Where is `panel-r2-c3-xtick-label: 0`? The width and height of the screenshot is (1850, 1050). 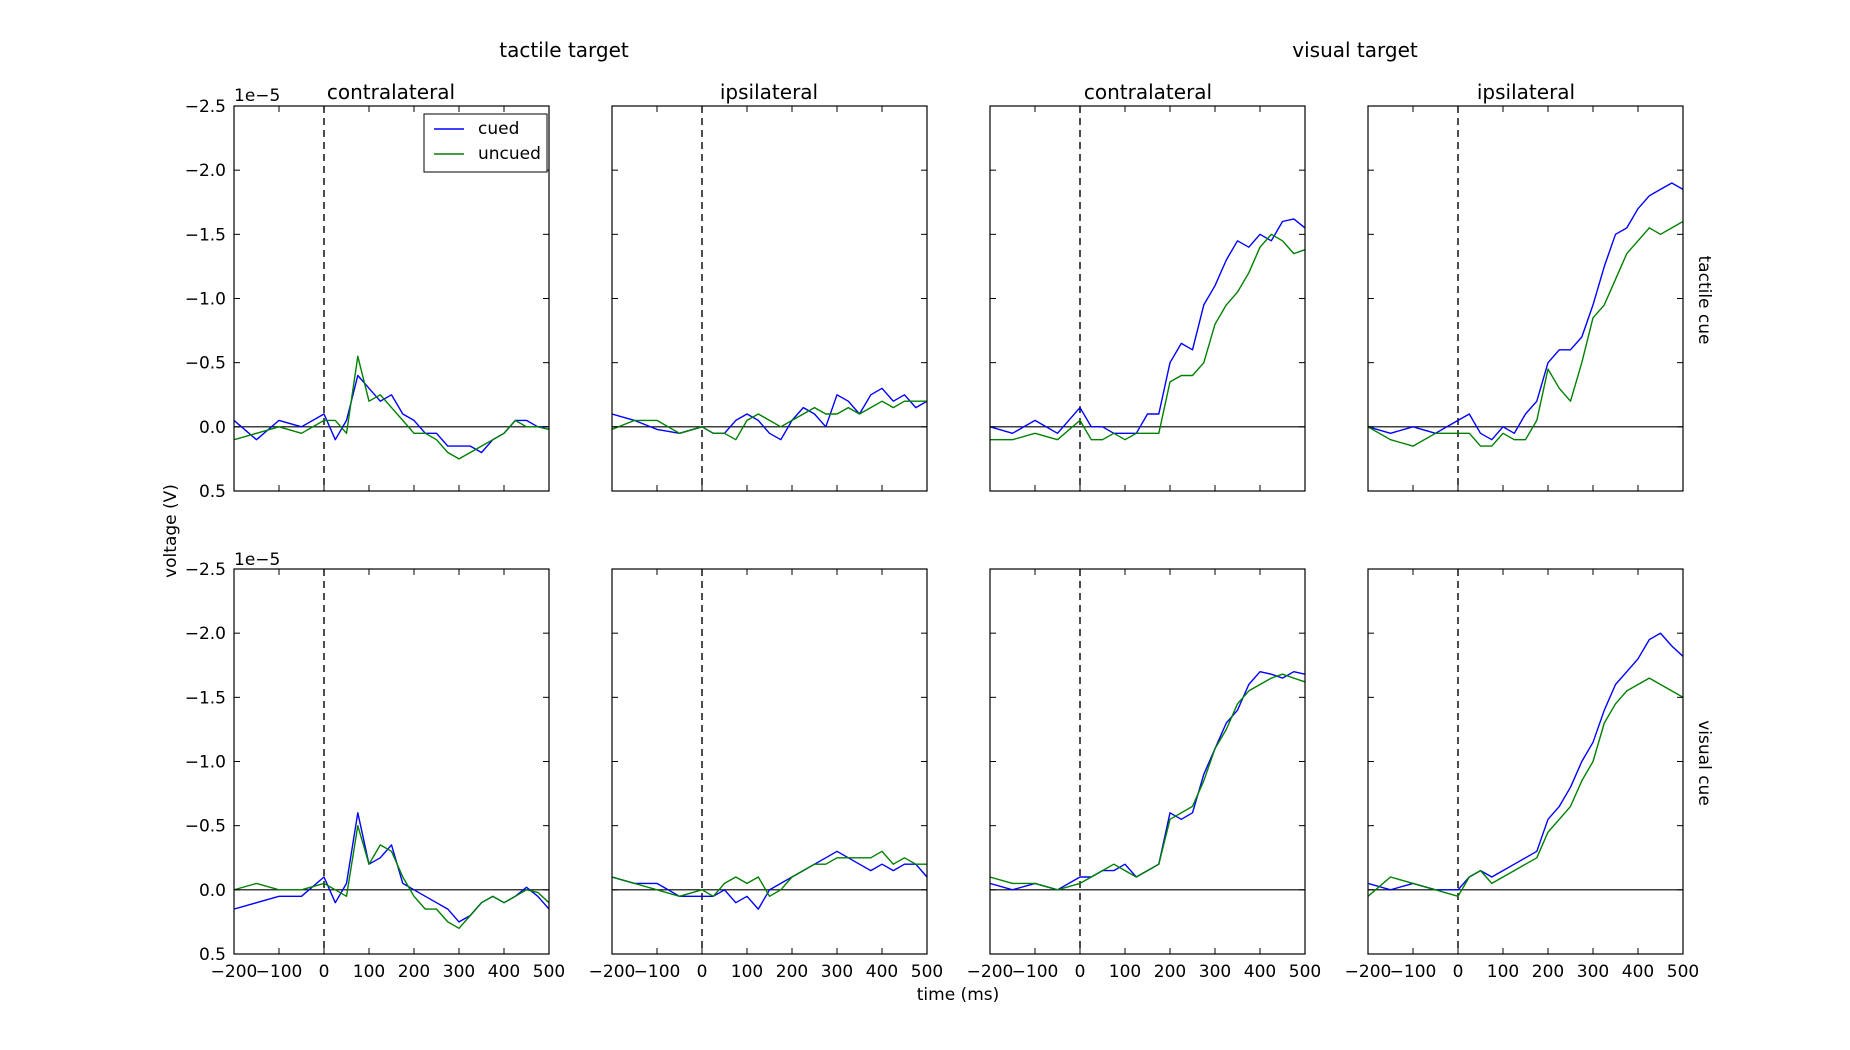
panel-r2-c3-xtick-label: 0 is located at coordinates (1080, 972).